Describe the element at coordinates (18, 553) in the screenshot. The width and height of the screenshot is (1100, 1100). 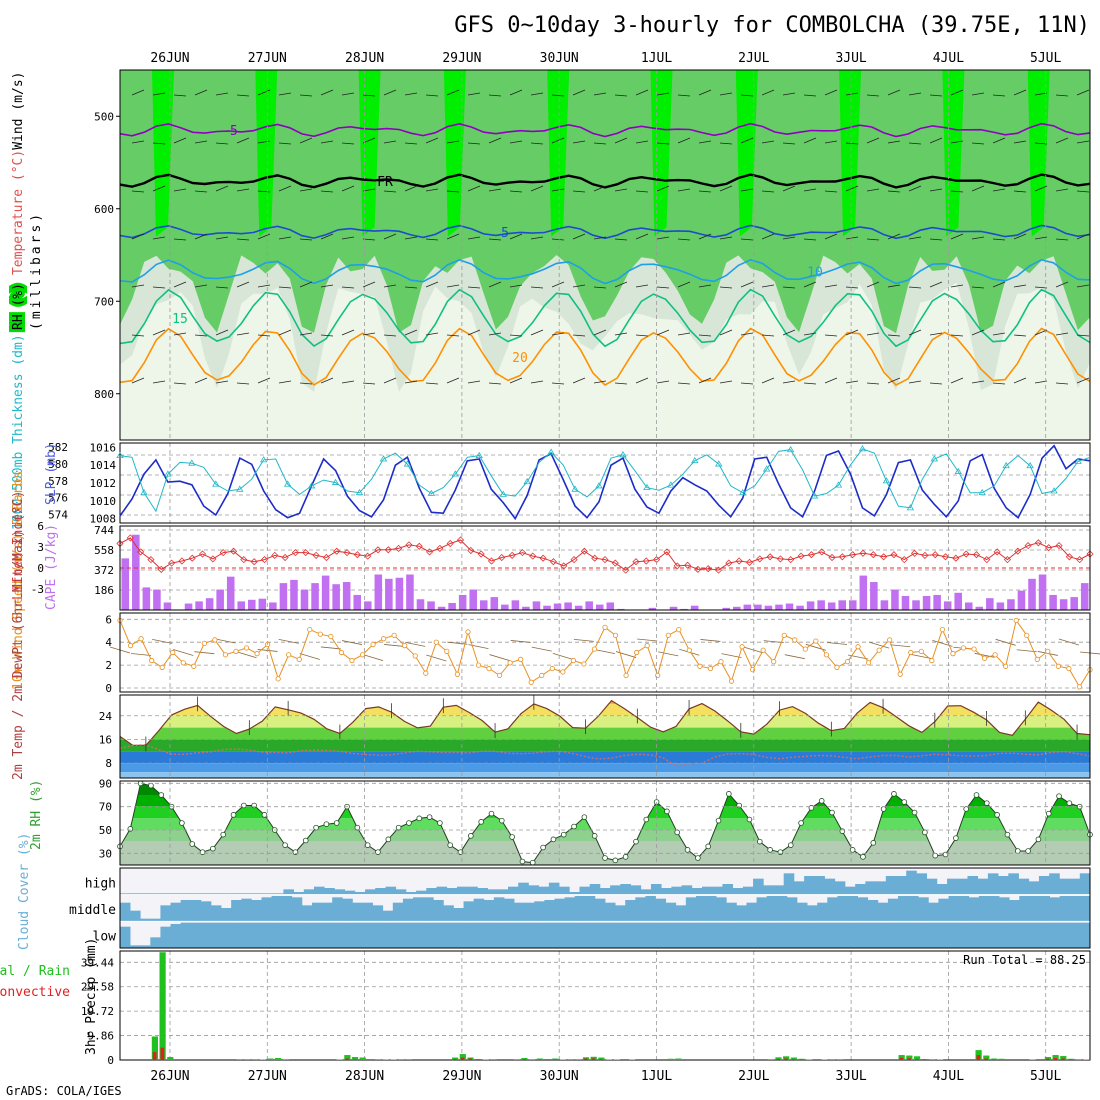
I see `li-ylabel: Lifted Index` at that location.